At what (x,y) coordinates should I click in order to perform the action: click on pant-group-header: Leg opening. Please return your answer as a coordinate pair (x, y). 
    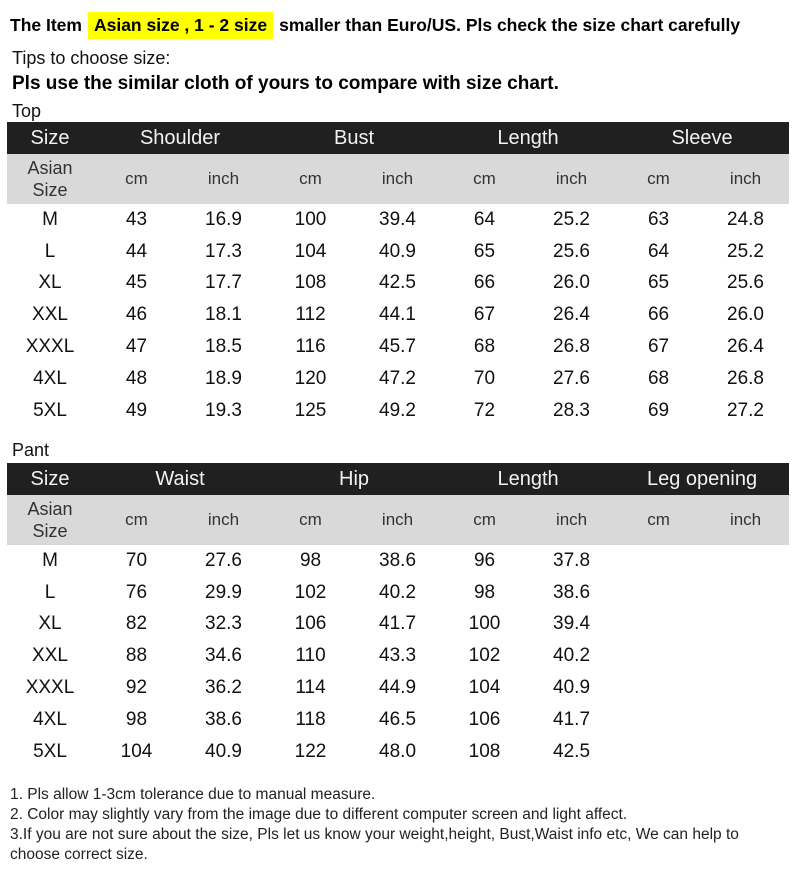
    Looking at the image, I should click on (702, 479).